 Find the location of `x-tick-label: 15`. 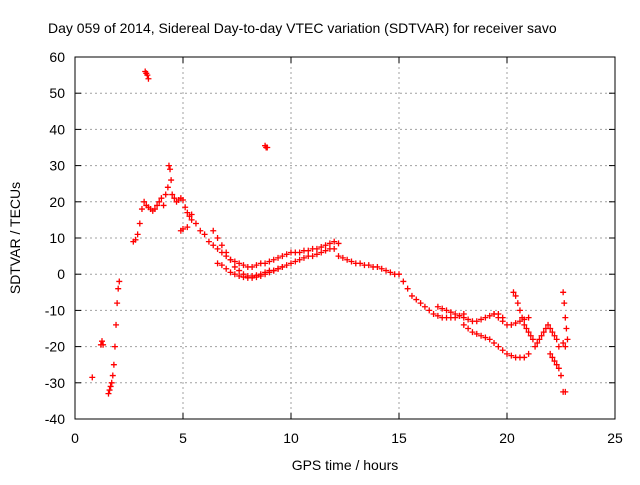

x-tick-label: 15 is located at coordinates (399, 438).